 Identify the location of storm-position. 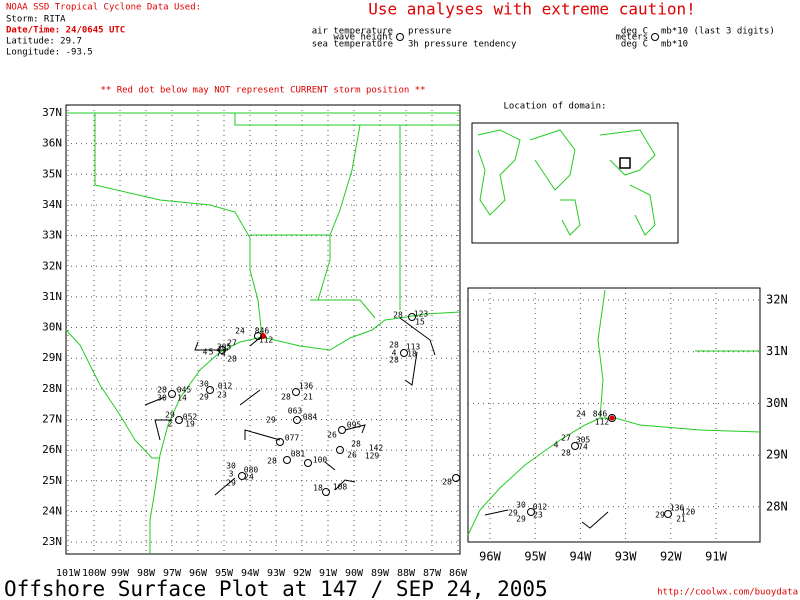
(612, 418).